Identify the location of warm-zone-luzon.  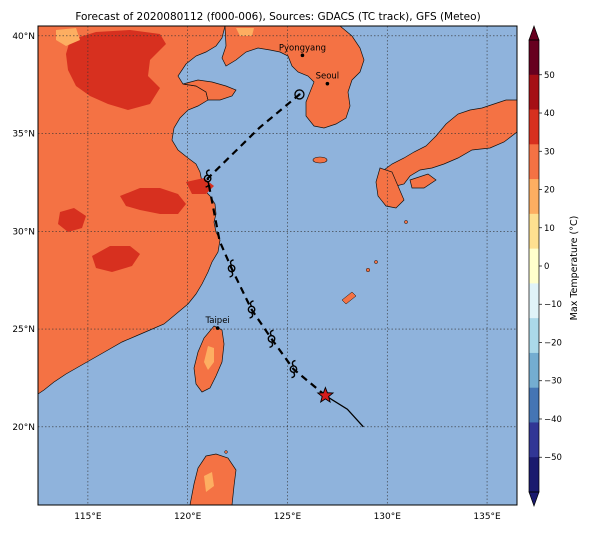
(209, 482).